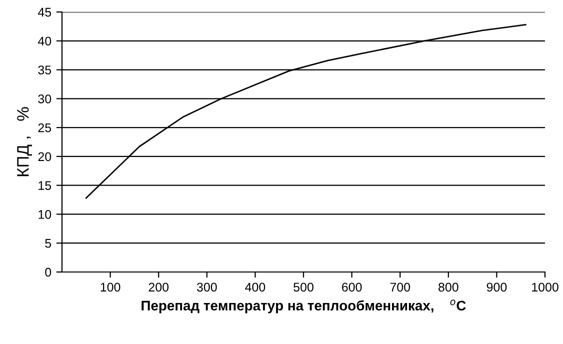  What do you see at coordinates (304, 287) in the screenshot?
I see `x-tick-label: 500` at bounding box center [304, 287].